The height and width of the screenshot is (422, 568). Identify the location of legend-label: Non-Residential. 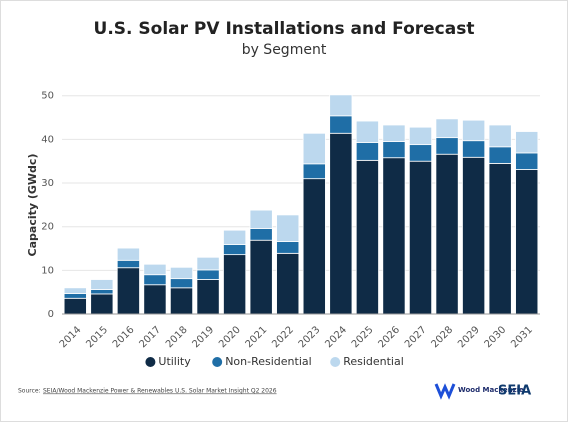
(268, 361).